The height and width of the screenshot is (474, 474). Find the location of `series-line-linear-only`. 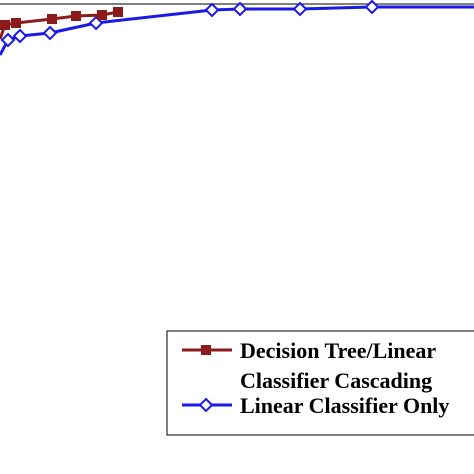

series-line-linear-only is located at coordinates (237, 30).